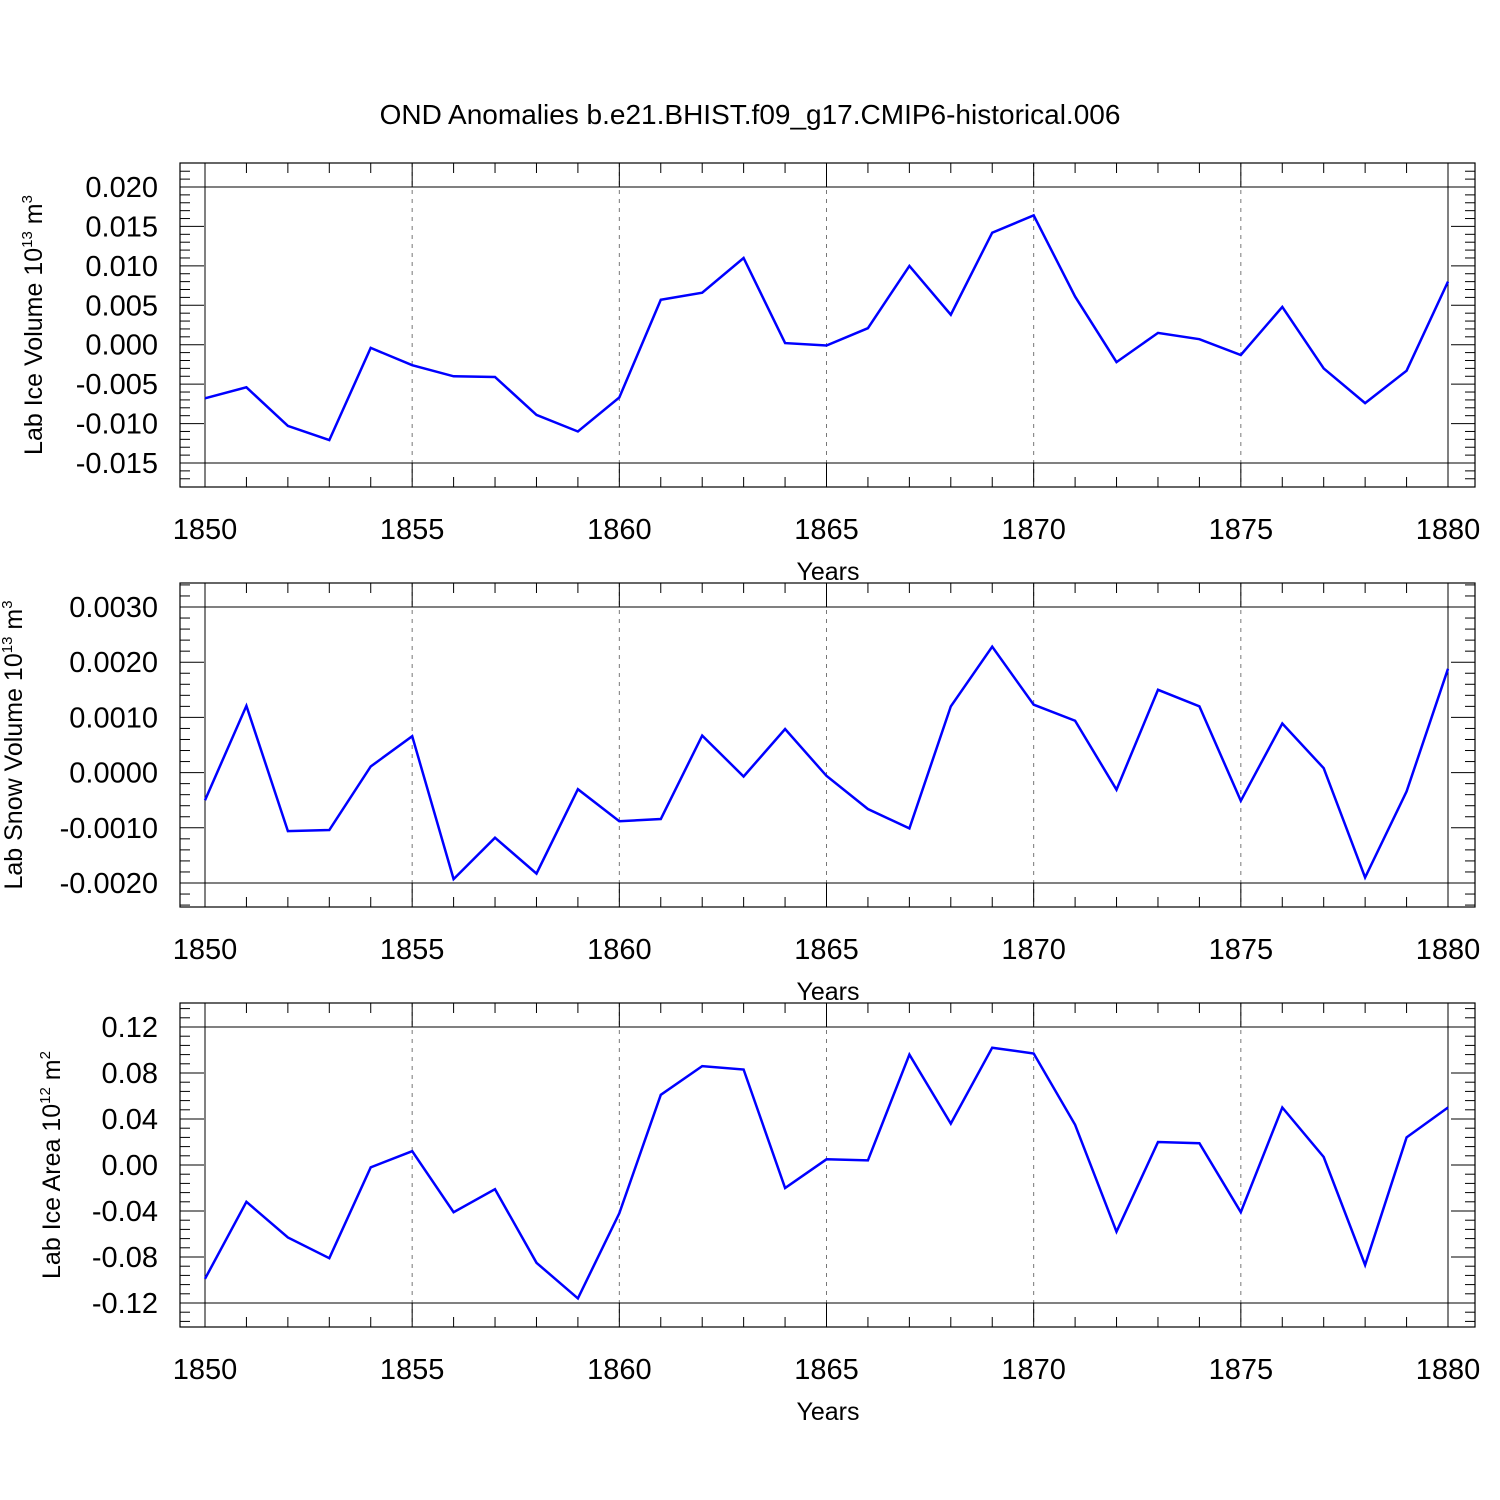  I want to click on y-tick-label: 0.0020, so click(113, 663).